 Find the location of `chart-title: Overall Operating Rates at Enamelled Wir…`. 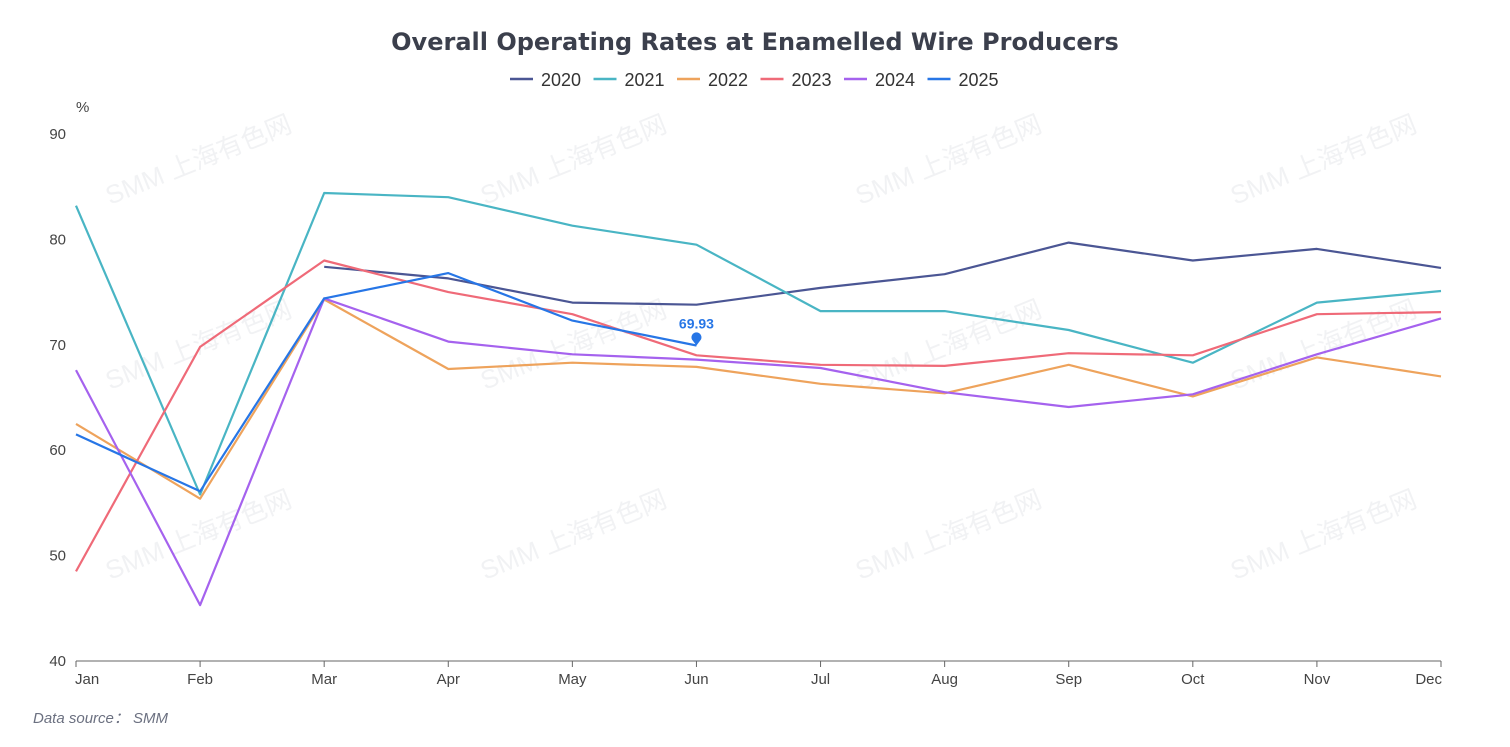

chart-title: Overall Operating Rates at Enamelled Wir… is located at coordinates (755, 42).